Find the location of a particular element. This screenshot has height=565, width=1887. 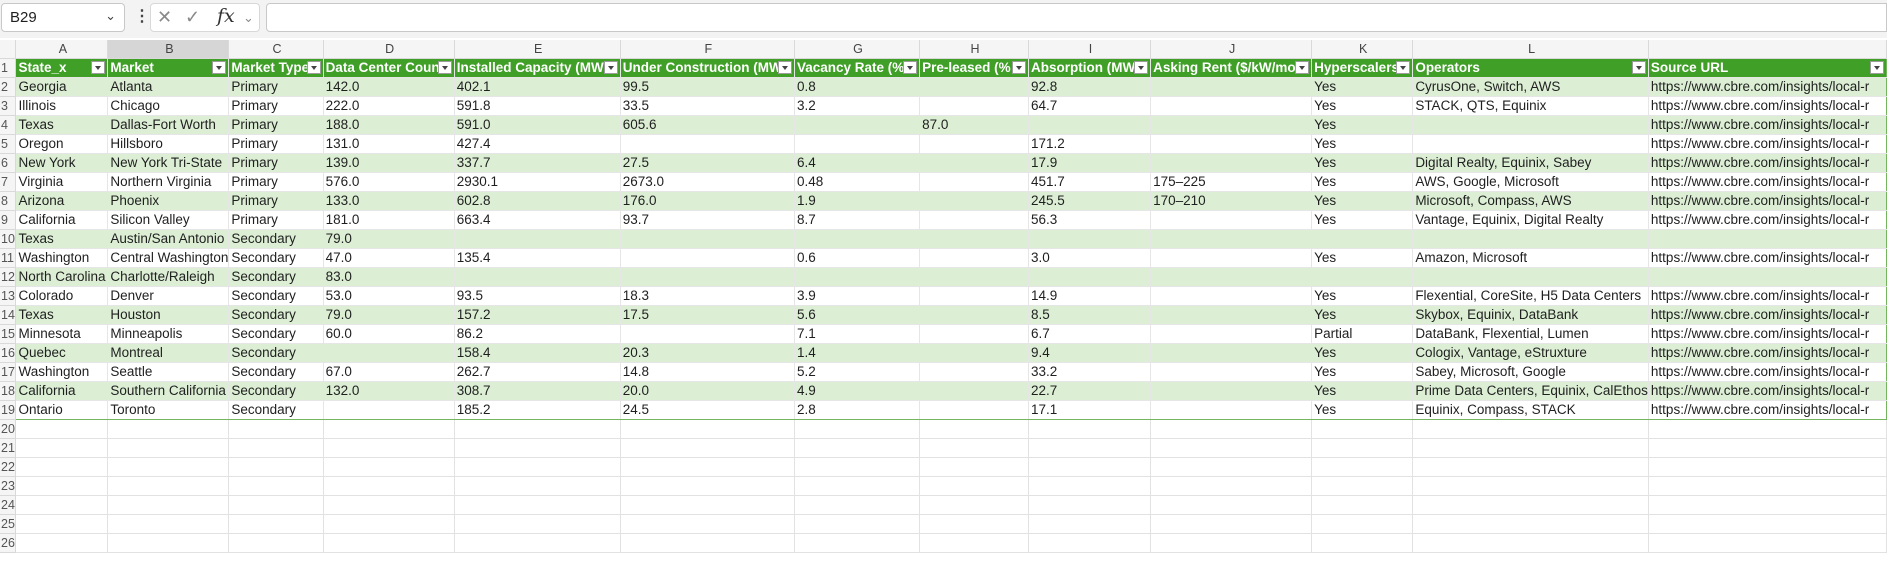

header-cell: Absorption (MW is located at coordinates (1090, 68).